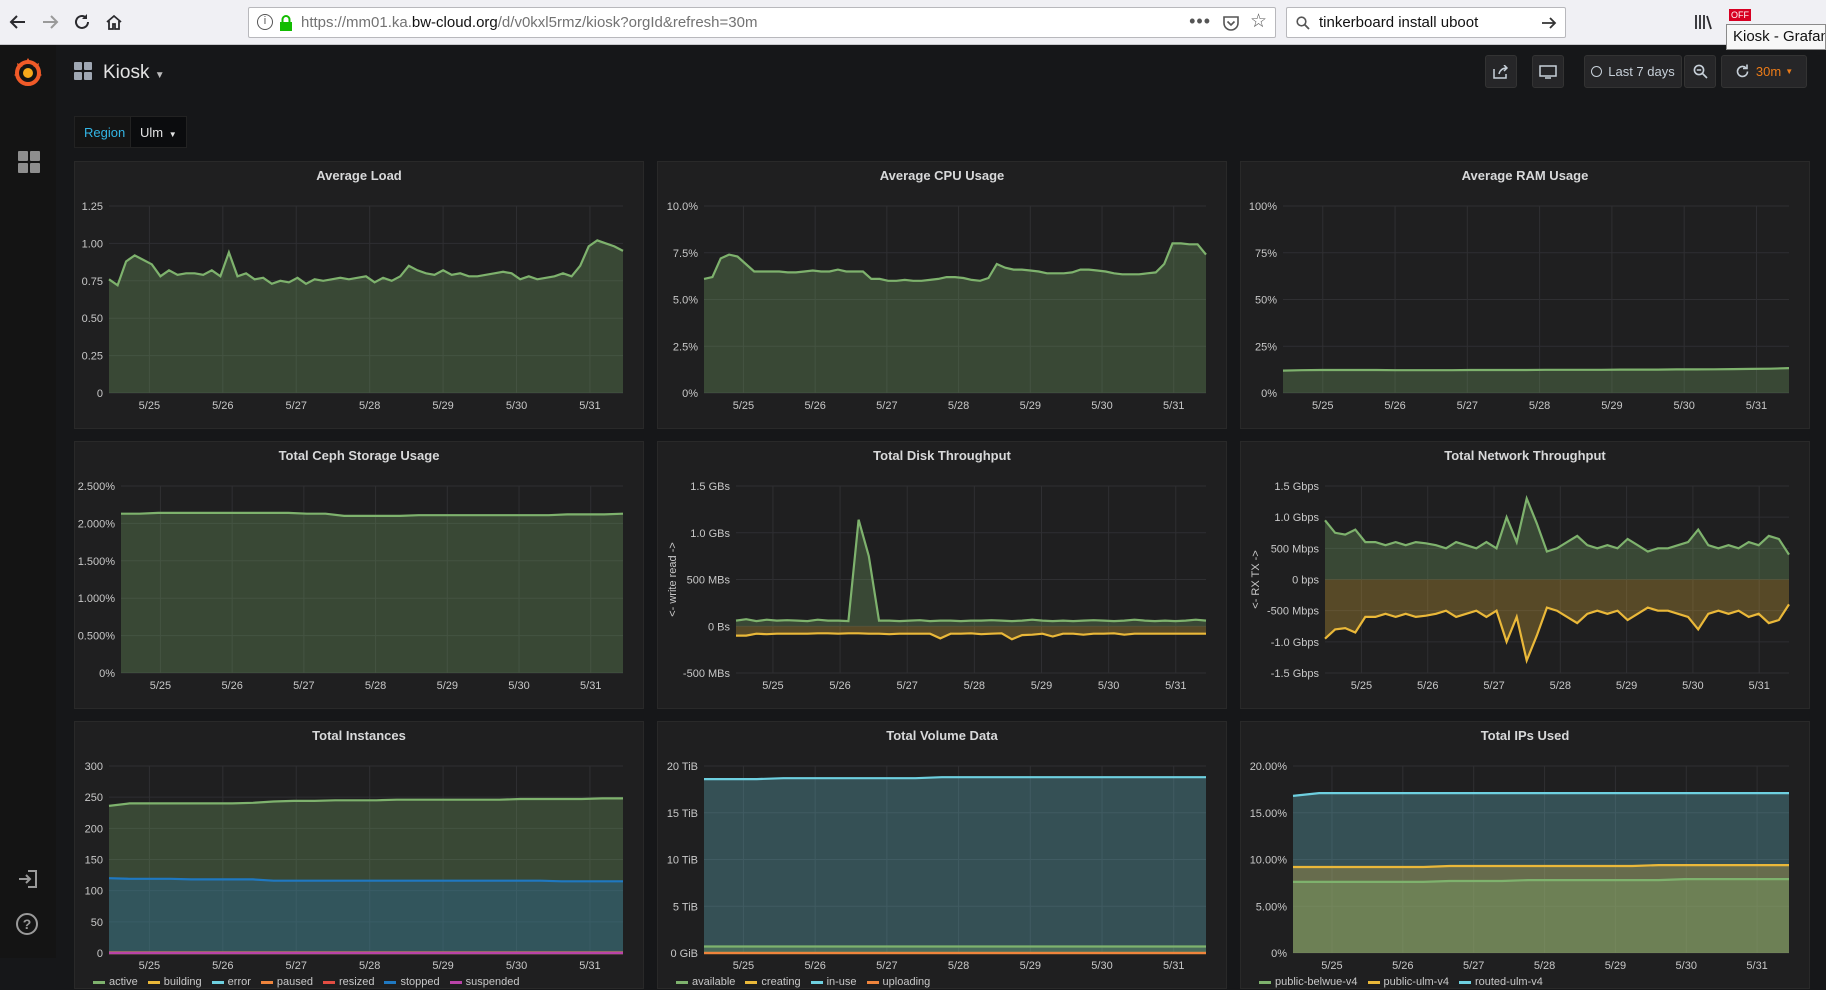 This screenshot has width=1826, height=990. Describe the element at coordinates (94, 861) in the screenshot. I see `y-tick-label: 150` at that location.